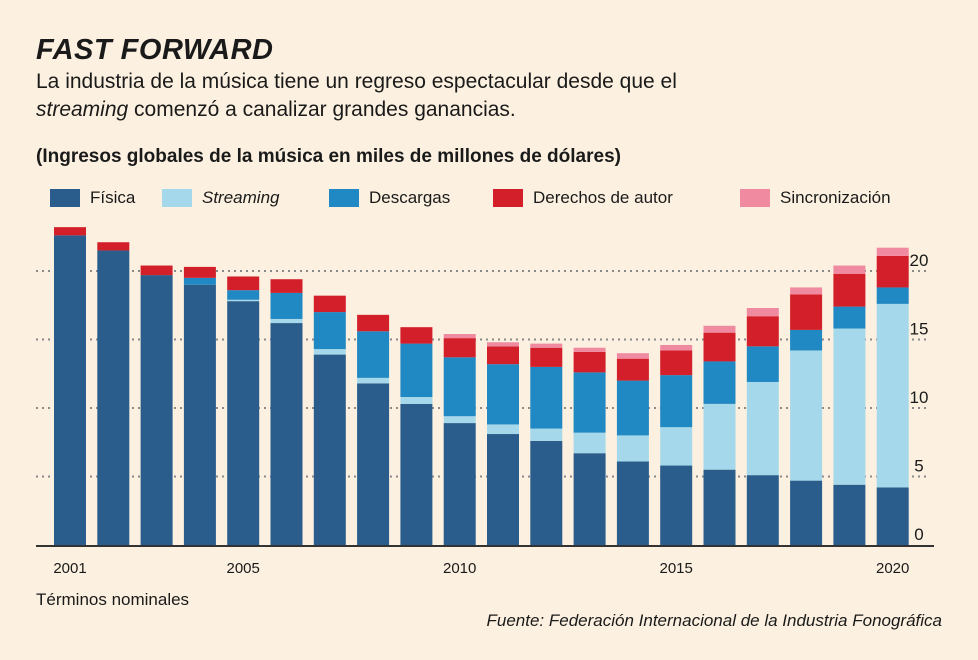 This screenshot has width=978, height=660. Describe the element at coordinates (459, 336) in the screenshot. I see `bar-sincronizacion-2010` at that location.